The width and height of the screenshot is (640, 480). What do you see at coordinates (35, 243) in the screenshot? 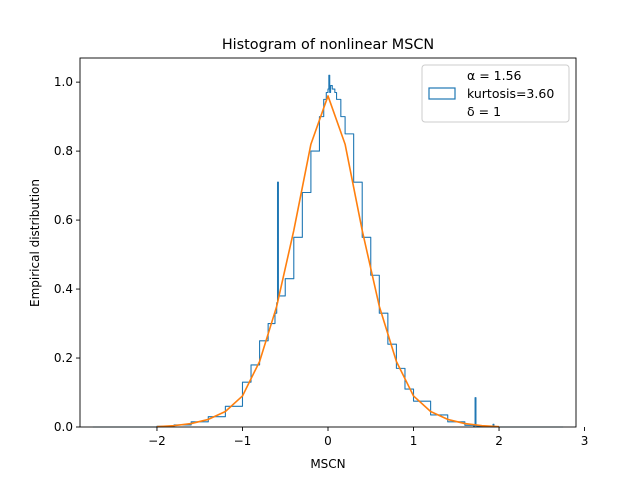
I see `y-axis-label: Empirical distribution` at bounding box center [35, 243].